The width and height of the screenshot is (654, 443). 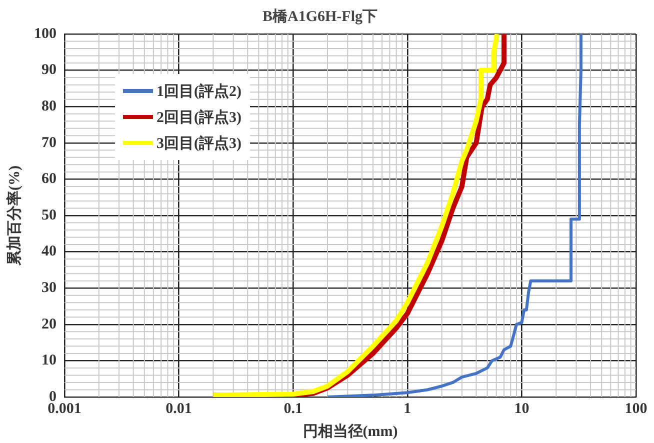 I want to click on y-tick-label: 10, so click(x=49, y=360).